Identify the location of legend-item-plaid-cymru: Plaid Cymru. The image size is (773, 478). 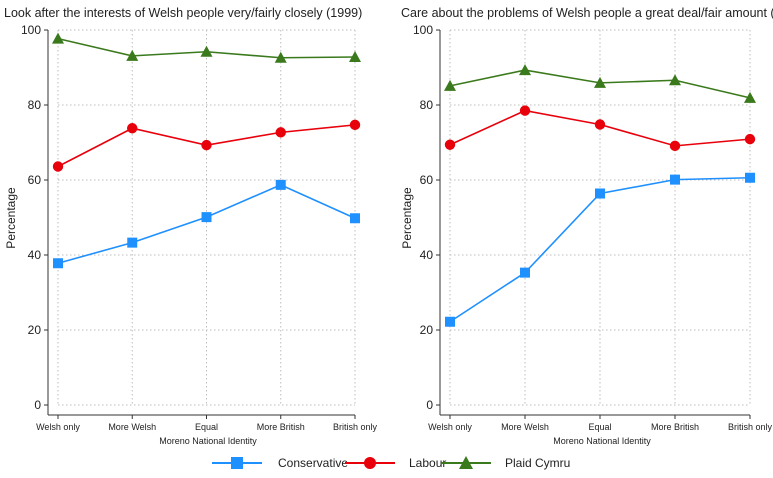
(505, 463).